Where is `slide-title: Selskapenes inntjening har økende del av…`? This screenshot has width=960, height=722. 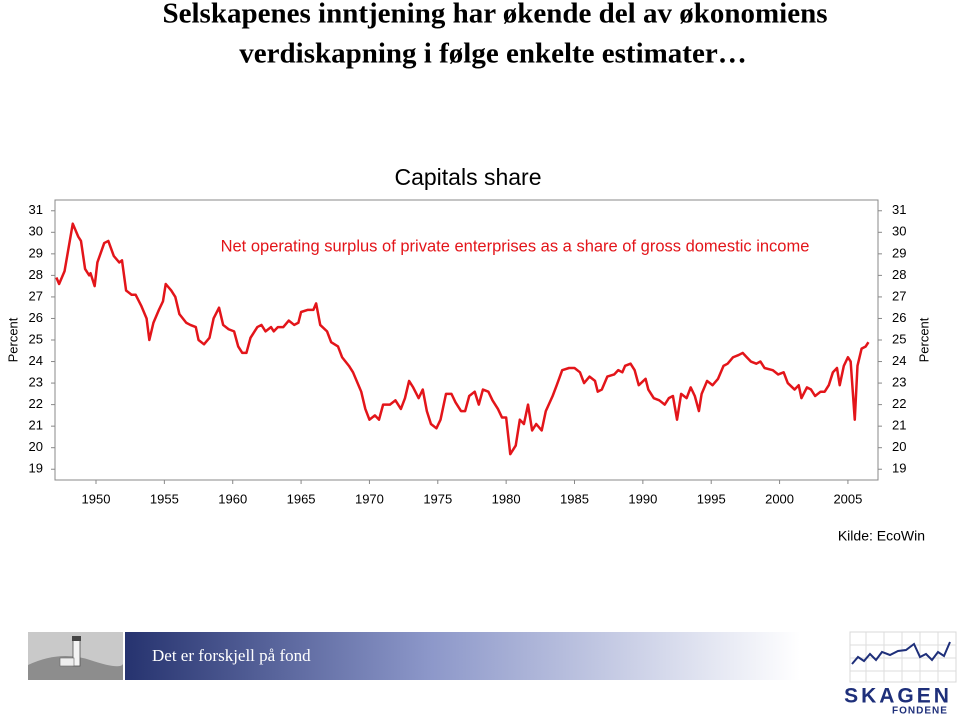
slide-title: Selskapenes inntjening har økende del av… is located at coordinates (495, 15).